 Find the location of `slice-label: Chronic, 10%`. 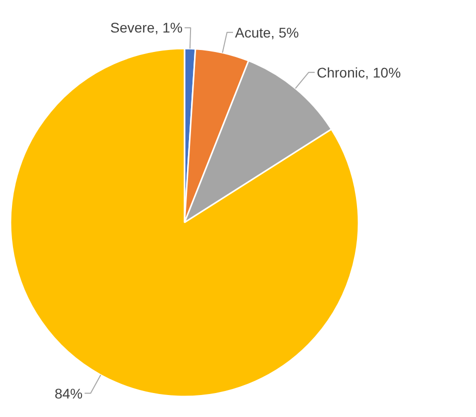

slice-label: Chronic, 10% is located at coordinates (358, 72).